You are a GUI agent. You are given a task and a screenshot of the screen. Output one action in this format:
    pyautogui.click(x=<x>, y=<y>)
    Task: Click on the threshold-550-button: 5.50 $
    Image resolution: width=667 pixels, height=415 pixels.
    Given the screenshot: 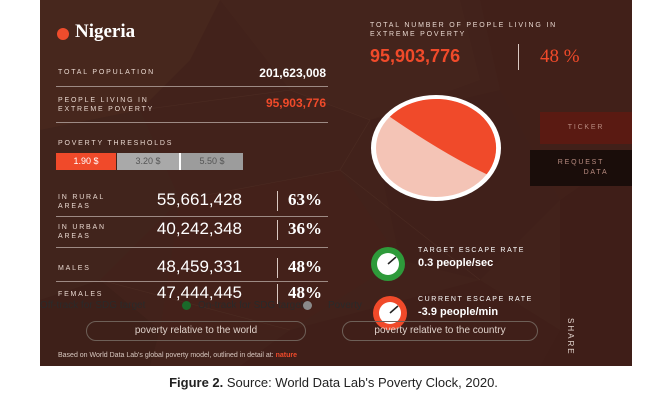 What is the action you would take?
    pyautogui.click(x=212, y=161)
    